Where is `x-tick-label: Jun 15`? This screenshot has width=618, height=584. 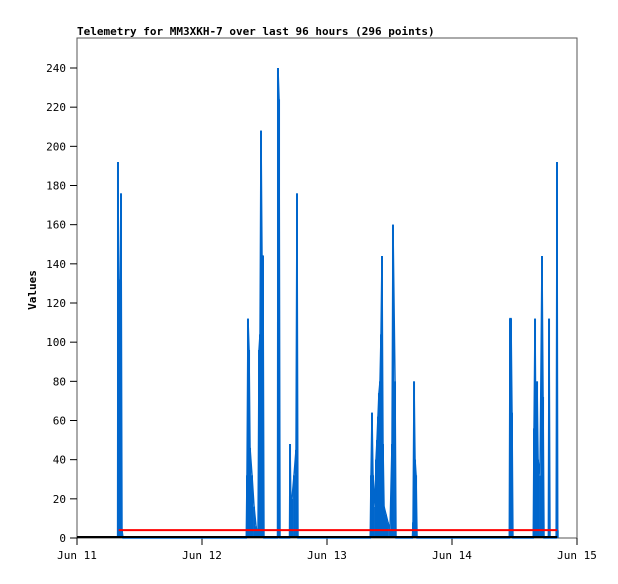 x-tick-label: Jun 15 is located at coordinates (577, 555).